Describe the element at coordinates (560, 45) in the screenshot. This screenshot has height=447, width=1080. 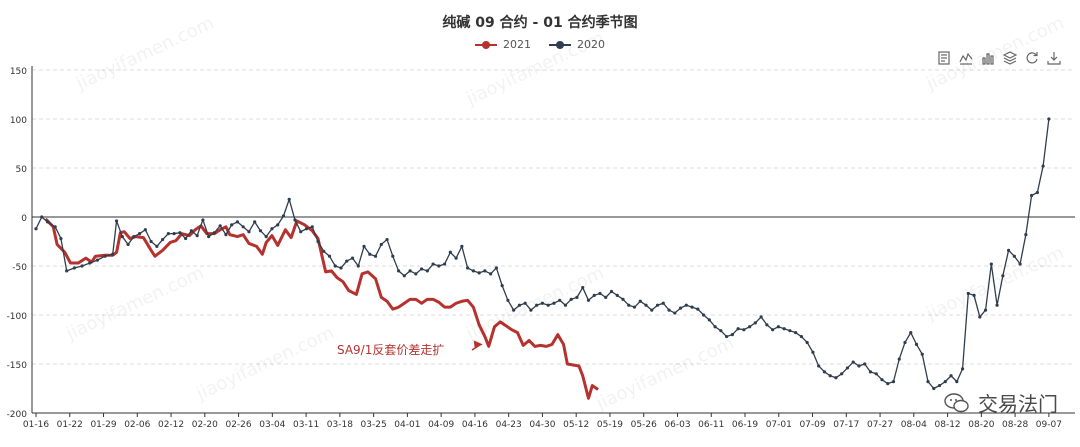
I see `legend-swatch-2020` at that location.